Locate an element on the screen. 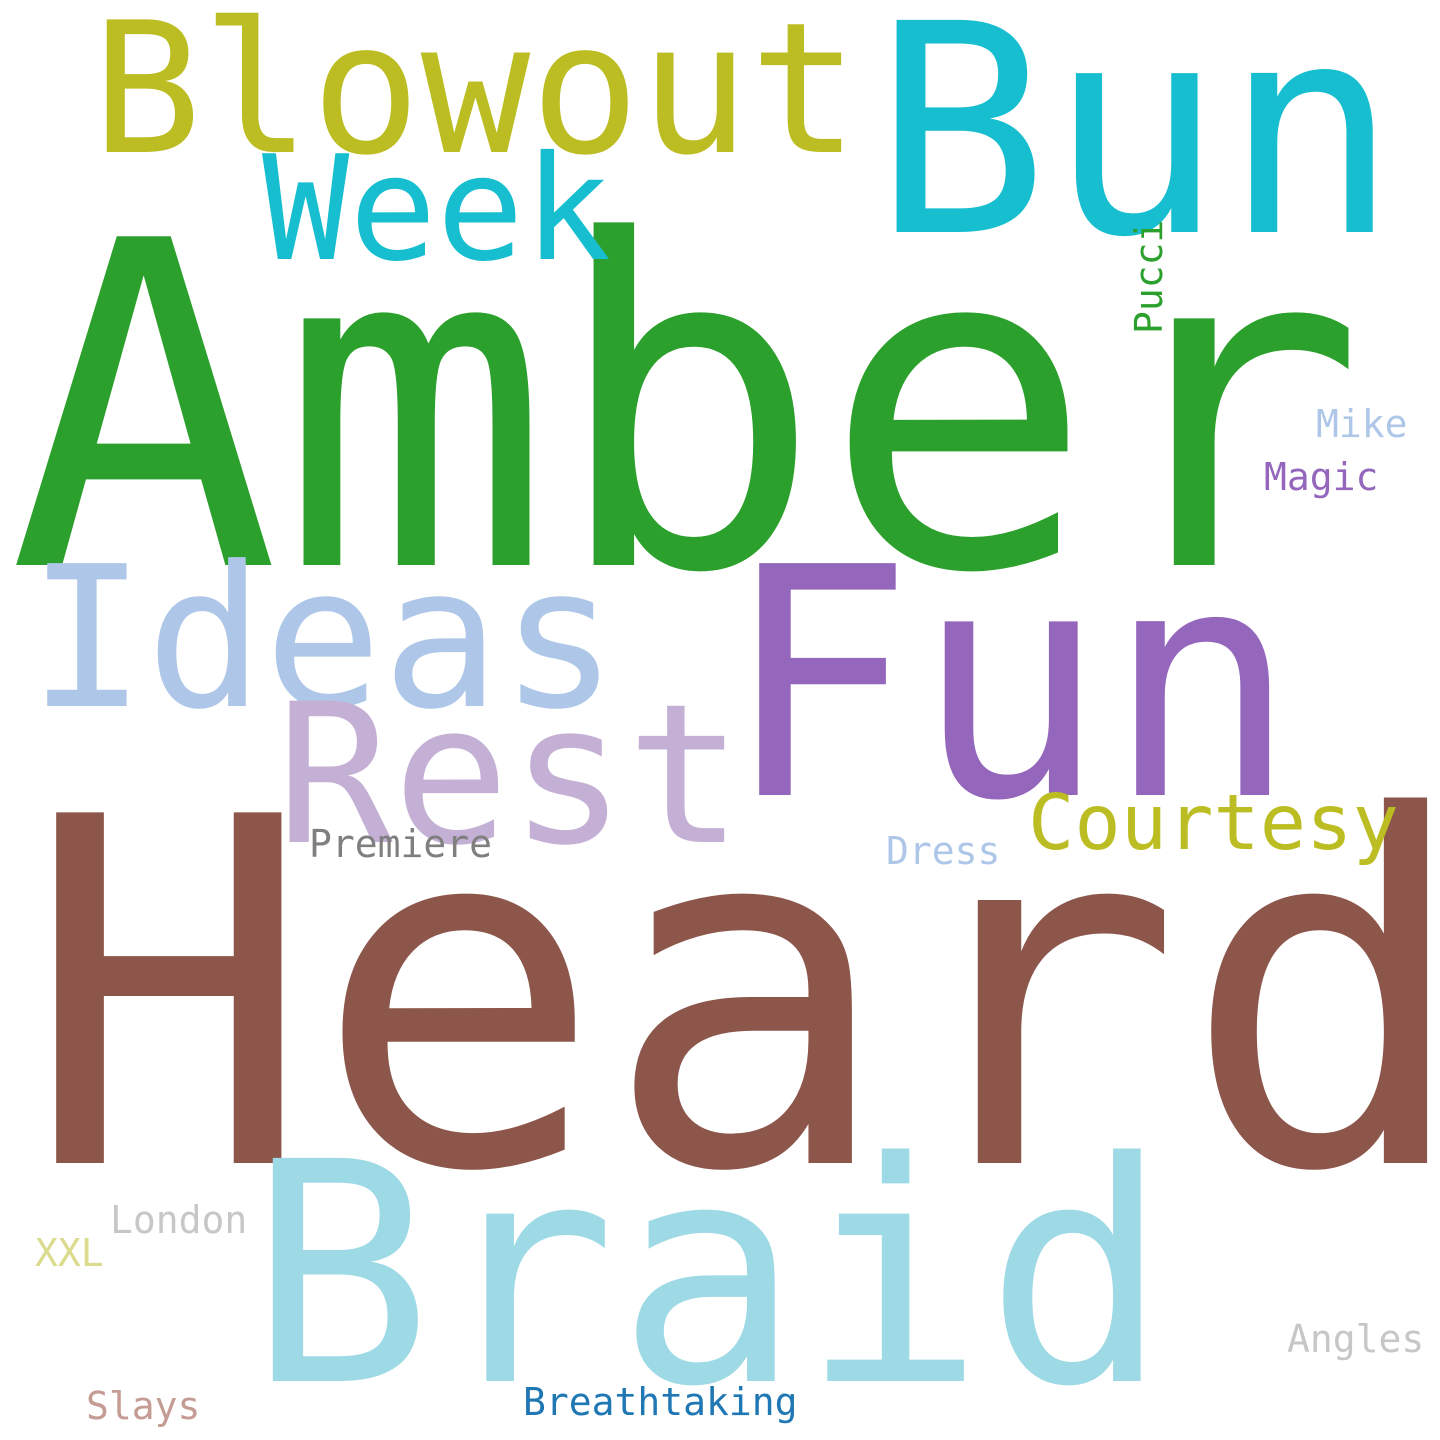 The height and width of the screenshot is (1440, 1440). word-angles: Angles is located at coordinates (1356, 1339).